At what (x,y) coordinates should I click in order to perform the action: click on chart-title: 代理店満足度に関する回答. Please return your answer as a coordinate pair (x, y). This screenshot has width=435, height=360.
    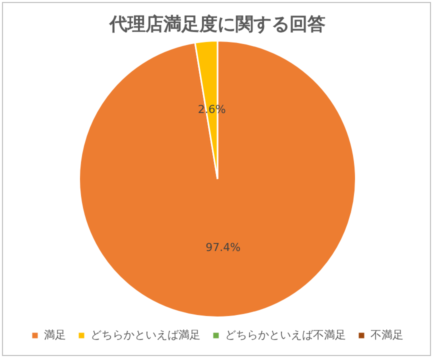
    Looking at the image, I should click on (217, 24).